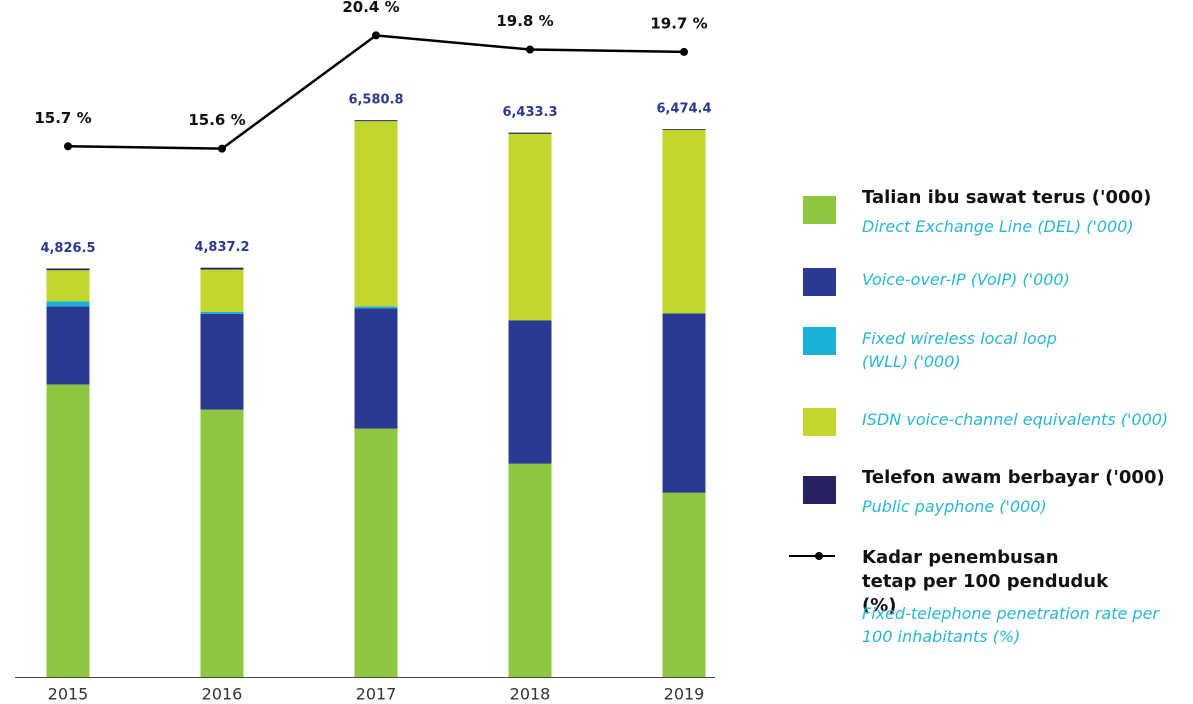 The height and width of the screenshot is (704, 1193). Describe the element at coordinates (1007, 197) in the screenshot. I see `legend-label: Talian ibu sawat terus ('000)` at that location.